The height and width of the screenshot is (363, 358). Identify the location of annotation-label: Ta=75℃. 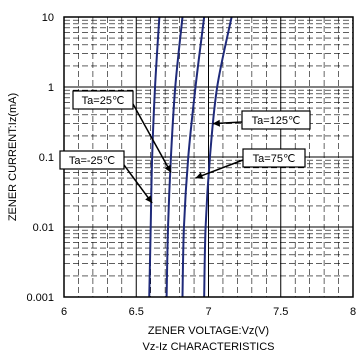
(274, 159).